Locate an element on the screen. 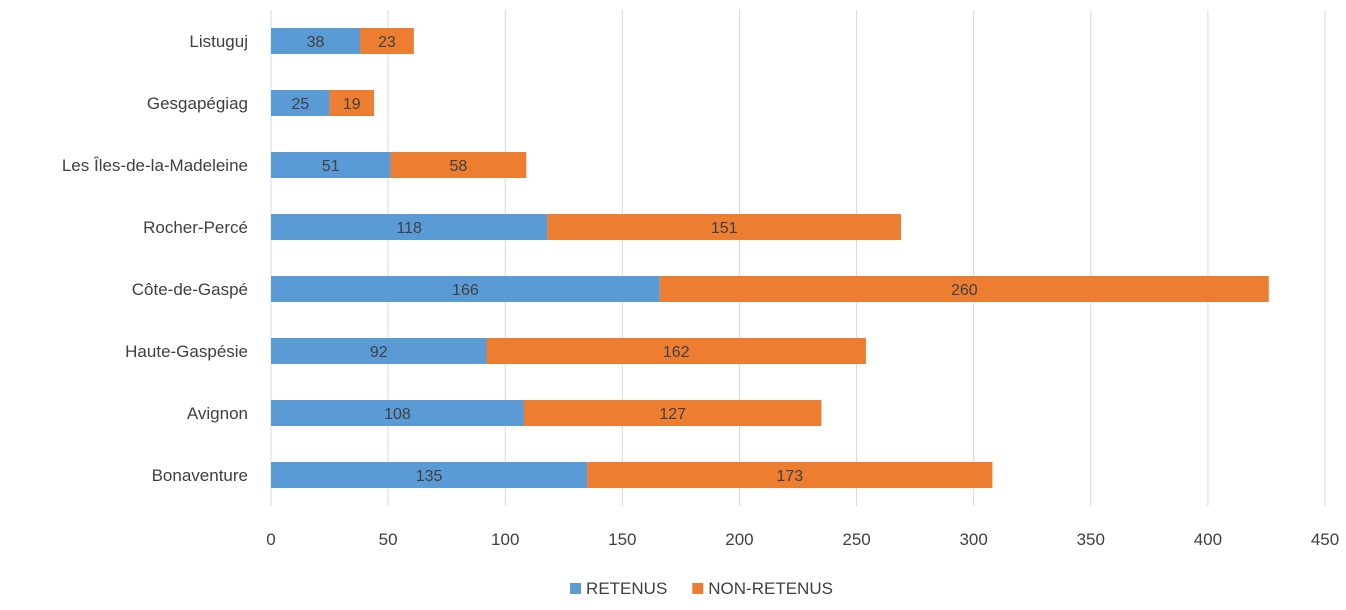 The width and height of the screenshot is (1346, 610). legend-item: RETENUS is located at coordinates (618, 588).